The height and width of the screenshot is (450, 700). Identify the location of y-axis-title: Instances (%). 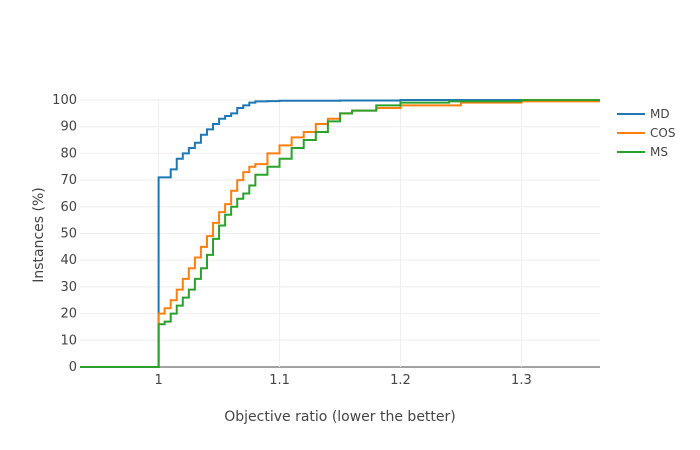
(39, 235).